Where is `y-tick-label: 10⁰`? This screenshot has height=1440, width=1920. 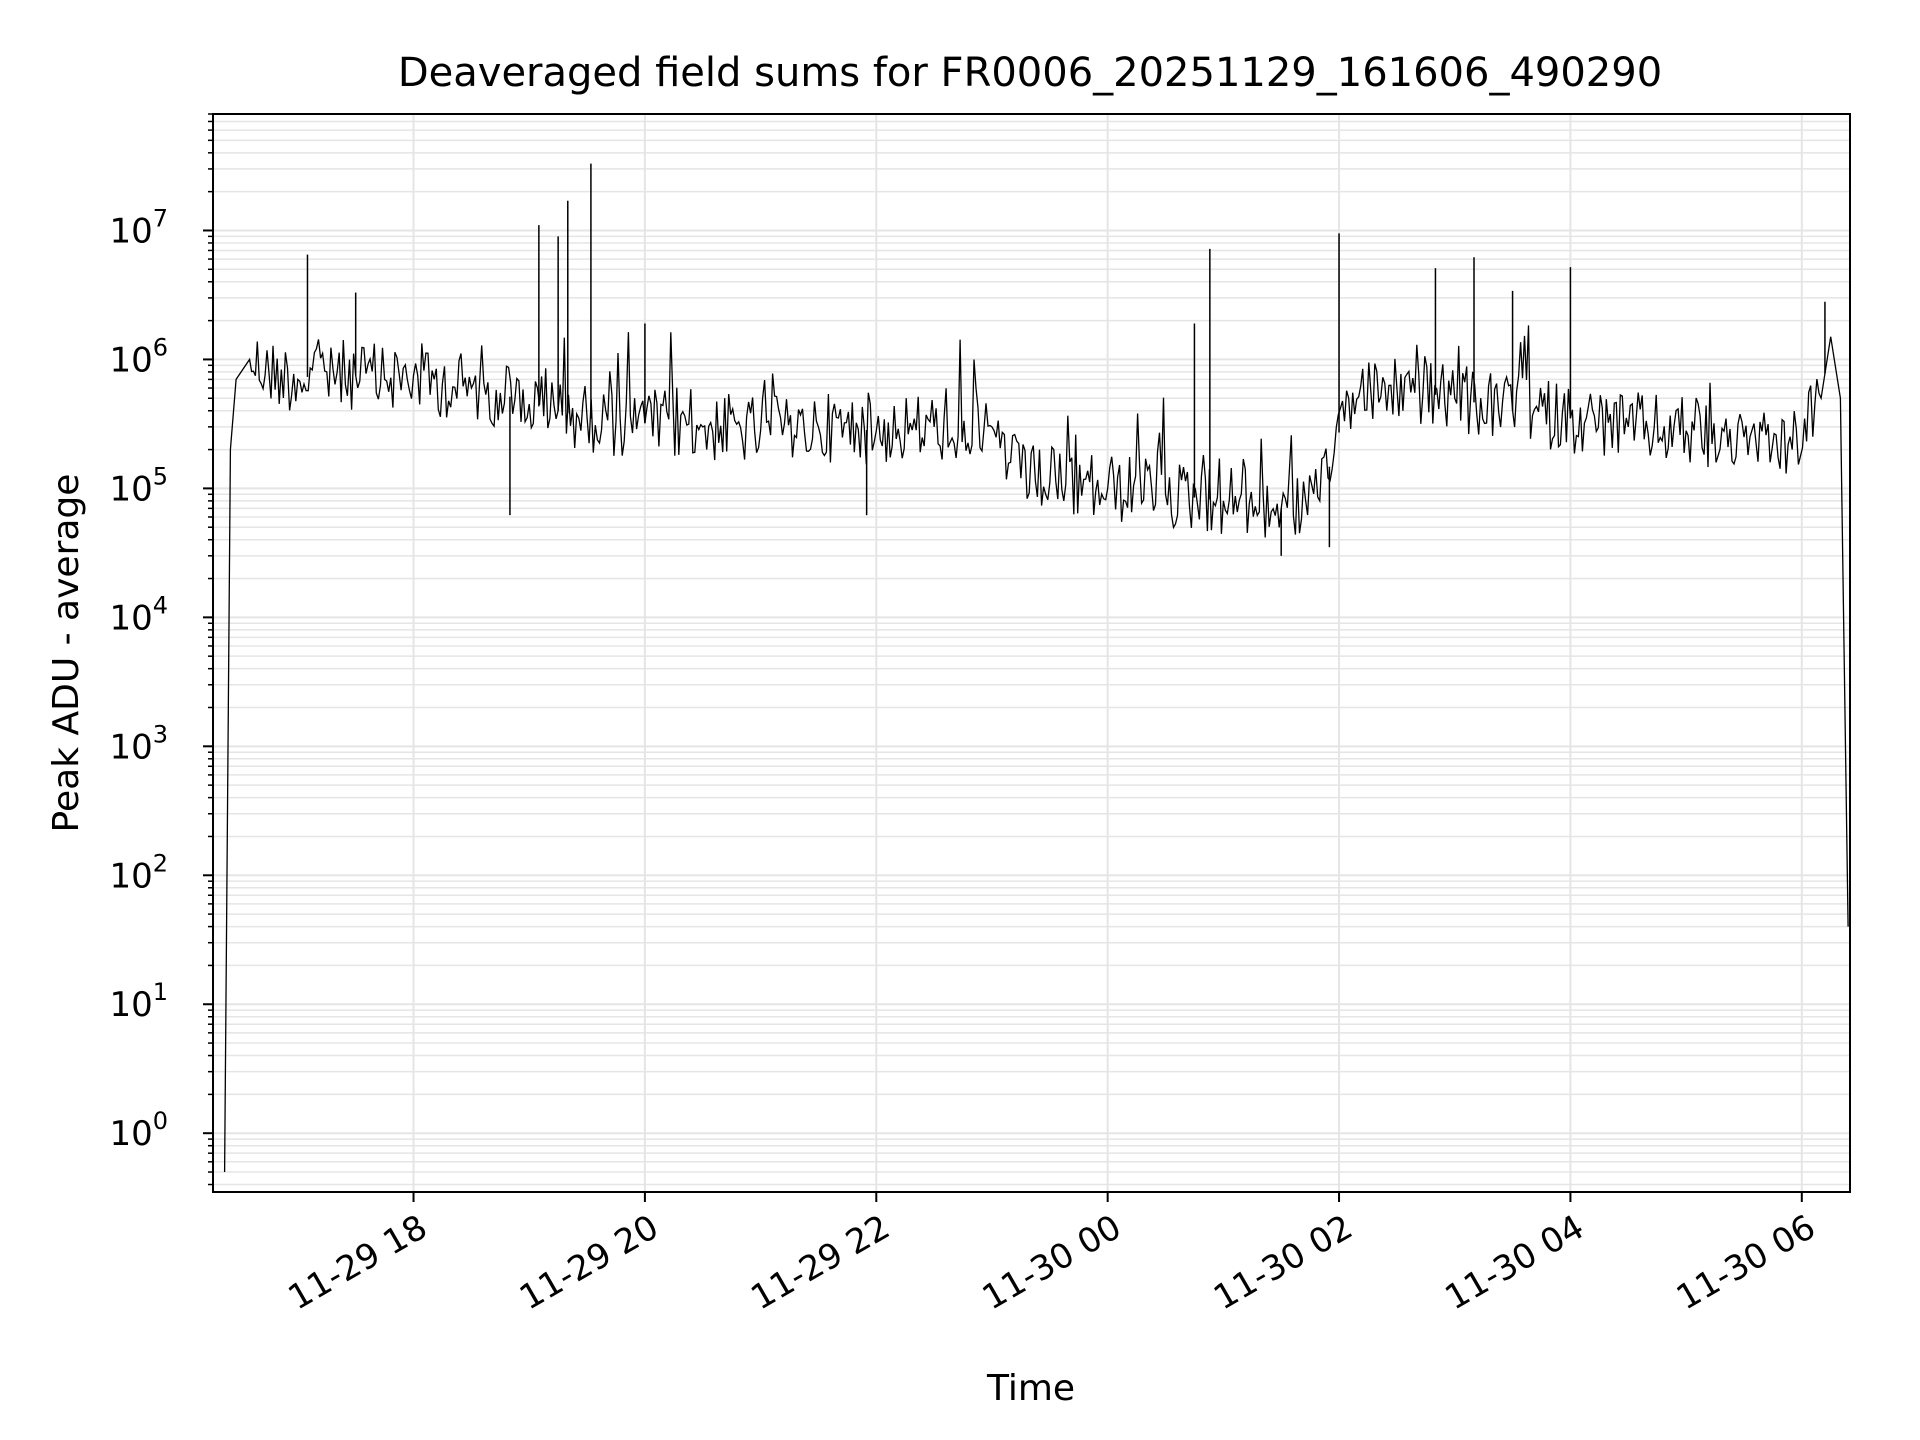 y-tick-label: 10⁰ is located at coordinates (138, 1130).